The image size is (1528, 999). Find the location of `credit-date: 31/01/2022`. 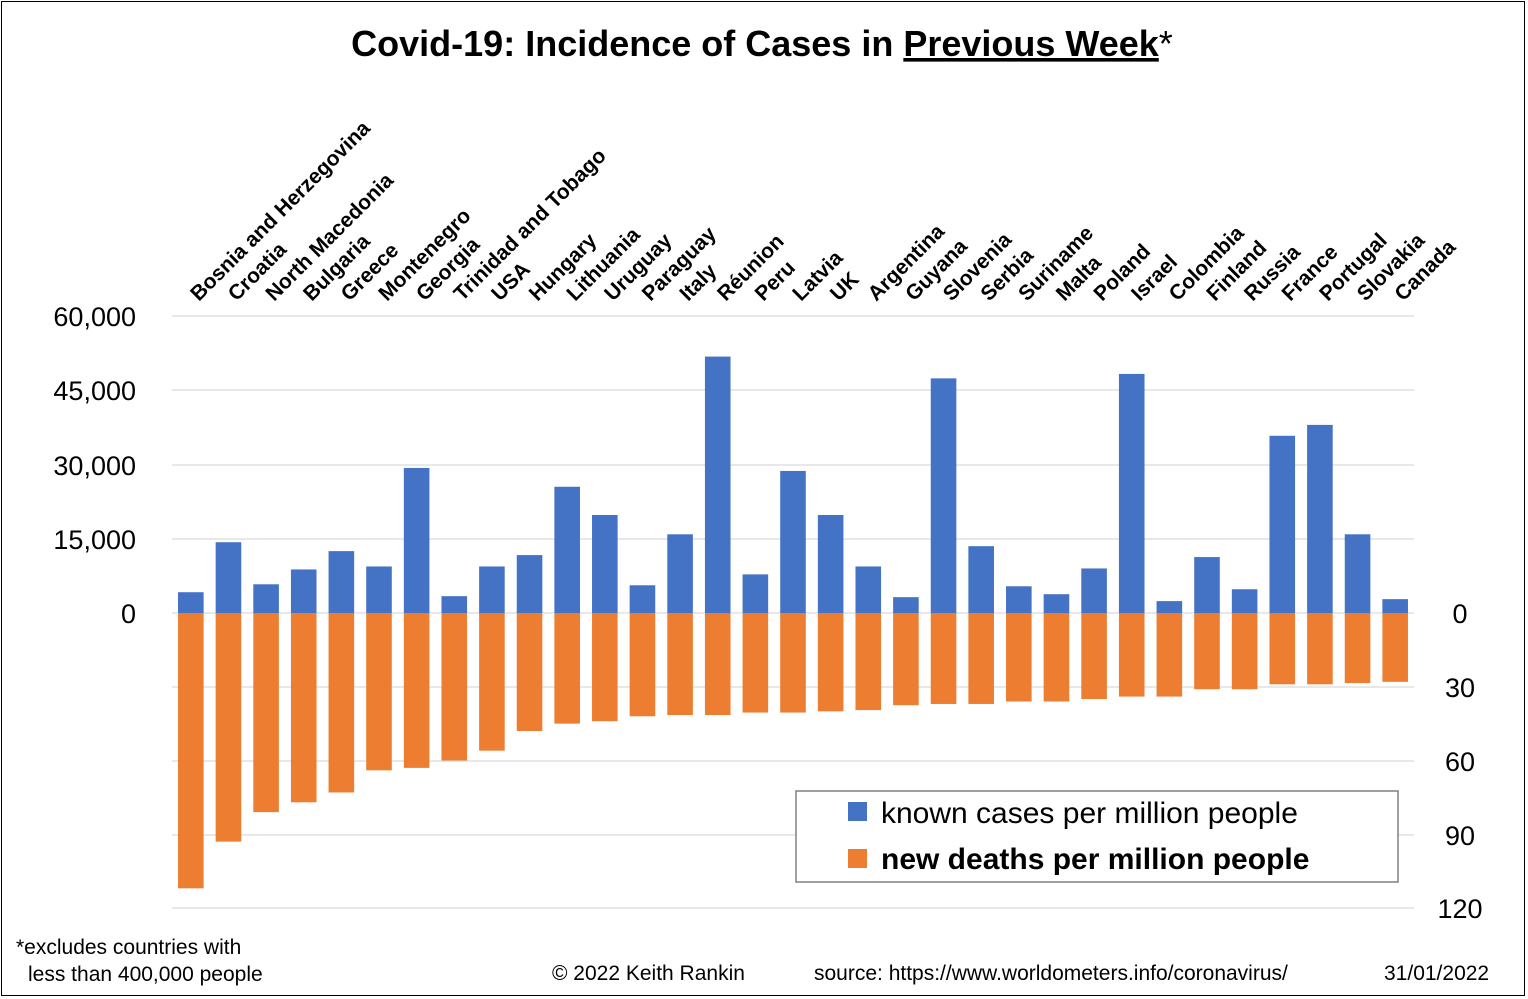

credit-date: 31/01/2022 is located at coordinates (1436, 973).